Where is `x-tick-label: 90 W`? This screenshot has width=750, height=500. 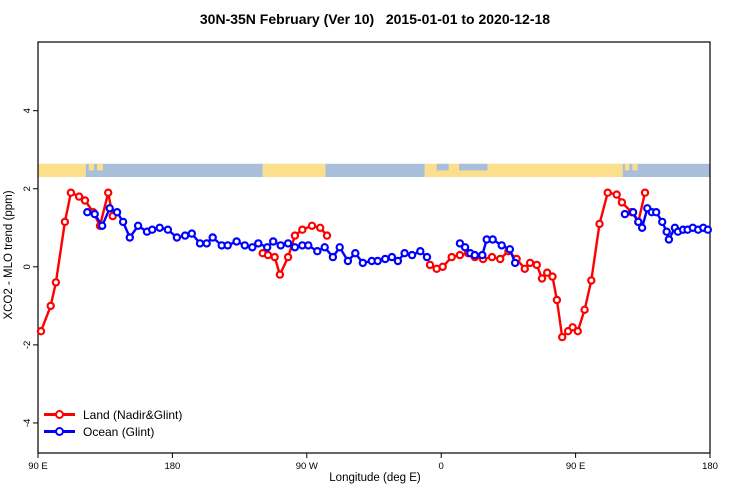 x-tick-label: 90 W is located at coordinates (307, 466).